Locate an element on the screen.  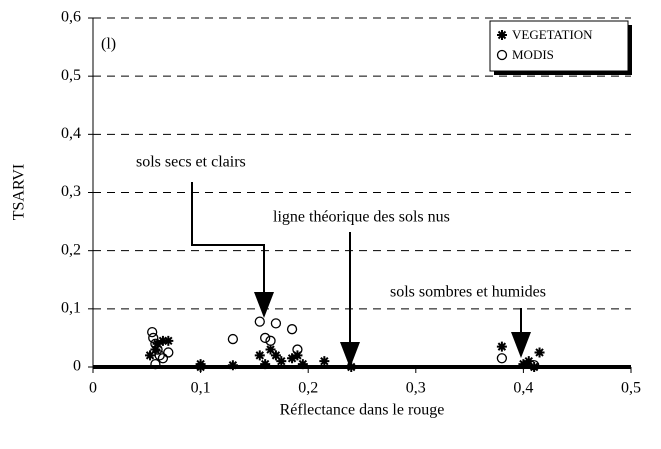
x-tick-label: 0 is located at coordinates (93, 388).